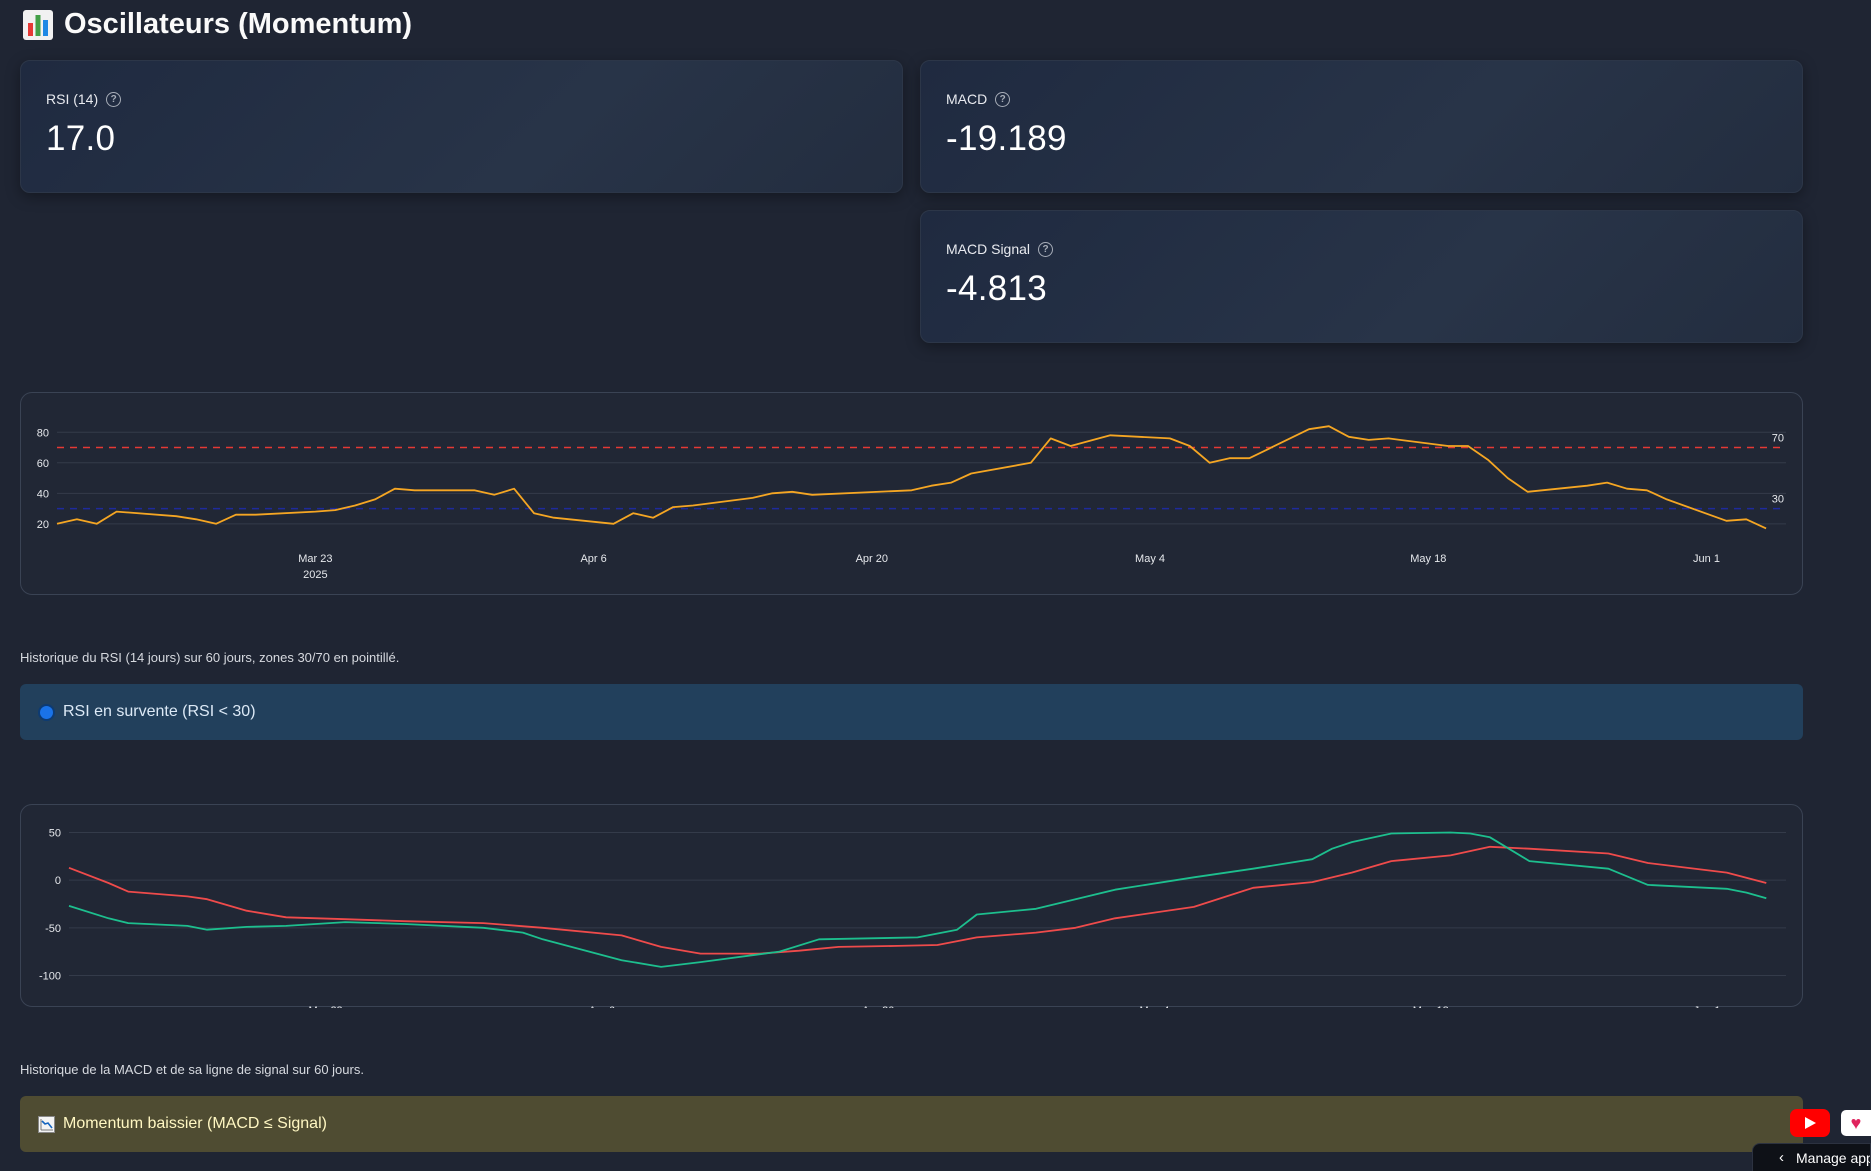 The width and height of the screenshot is (1871, 1171). I want to click on manage-app-button: ‹ Manage app, so click(1811, 1157).